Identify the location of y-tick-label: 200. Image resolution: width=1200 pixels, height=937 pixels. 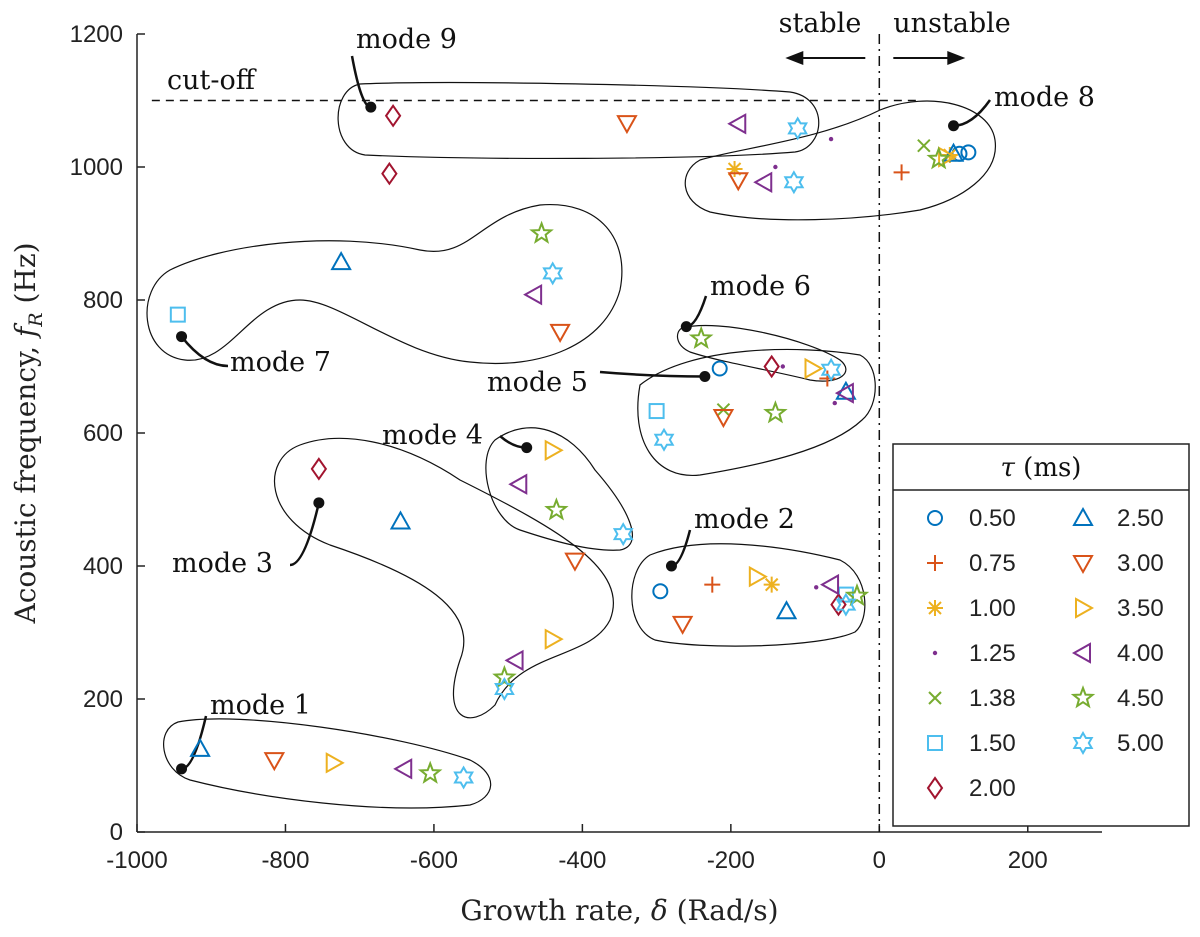
(103, 699).